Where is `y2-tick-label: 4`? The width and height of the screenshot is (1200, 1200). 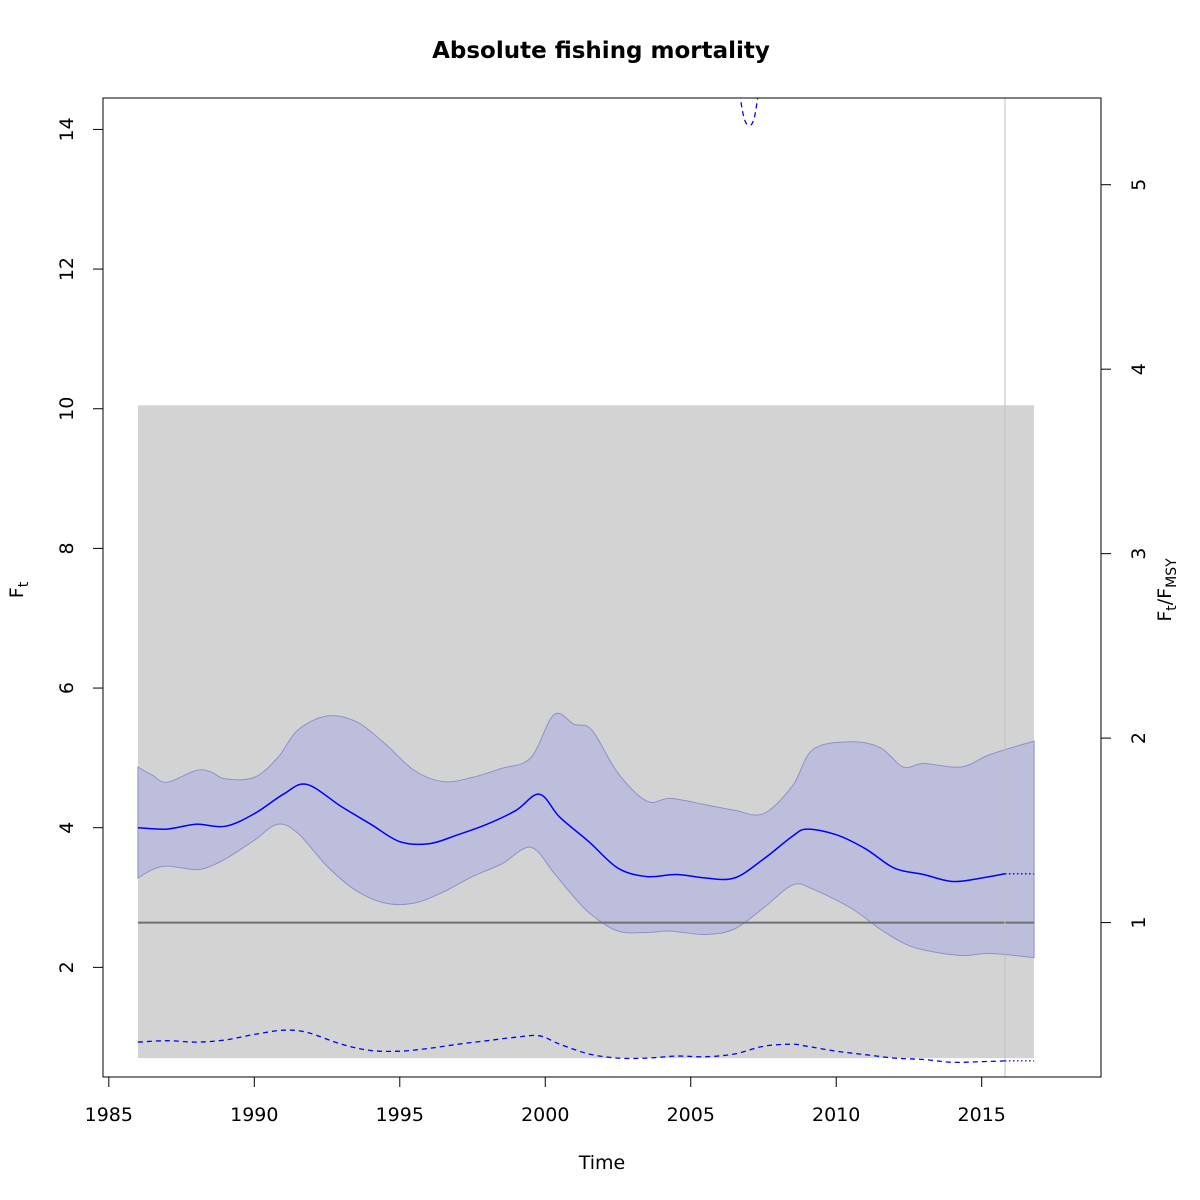 y2-tick-label: 4 is located at coordinates (1139, 369).